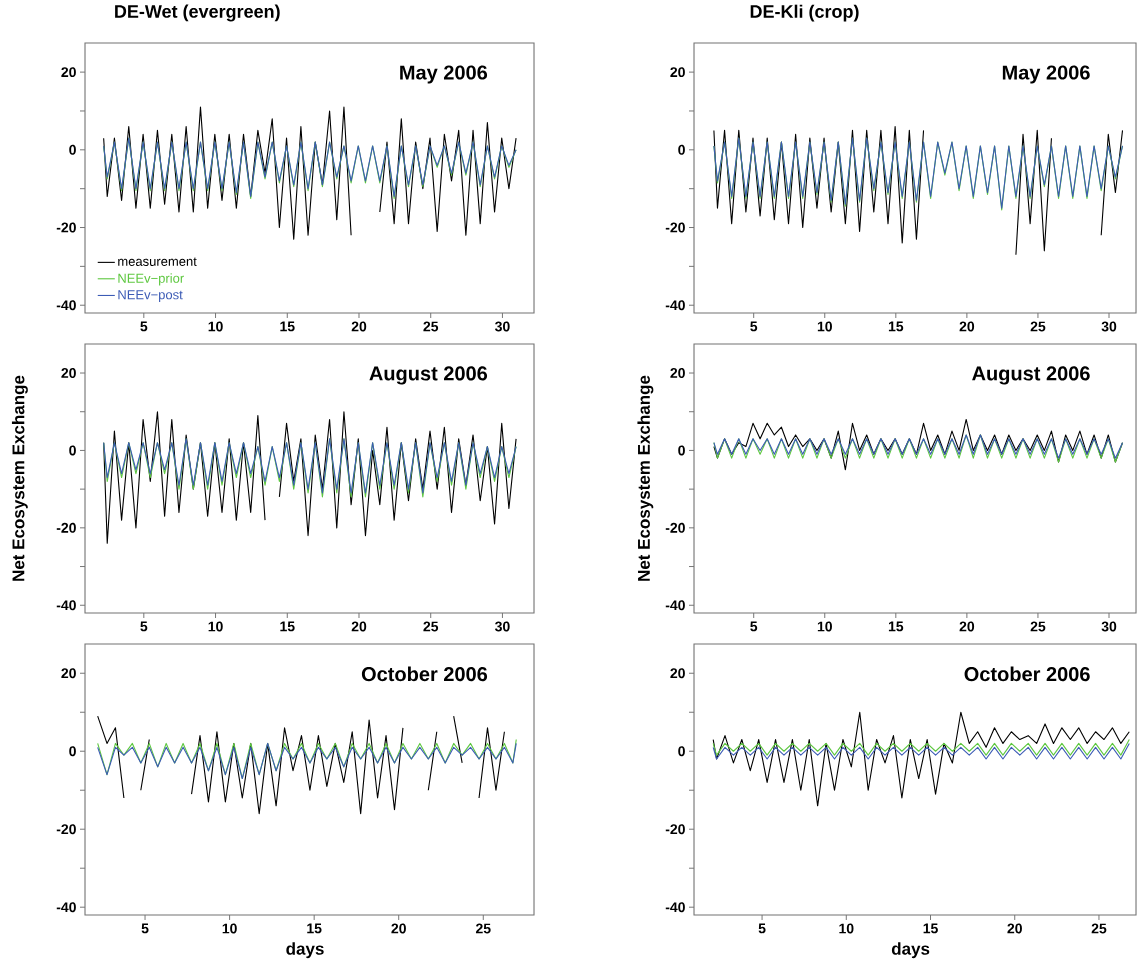 This screenshot has width=1139, height=961. What do you see at coordinates (197, 13) in the screenshot?
I see `chart-title: DE-Wet (evergreen)` at bounding box center [197, 13].